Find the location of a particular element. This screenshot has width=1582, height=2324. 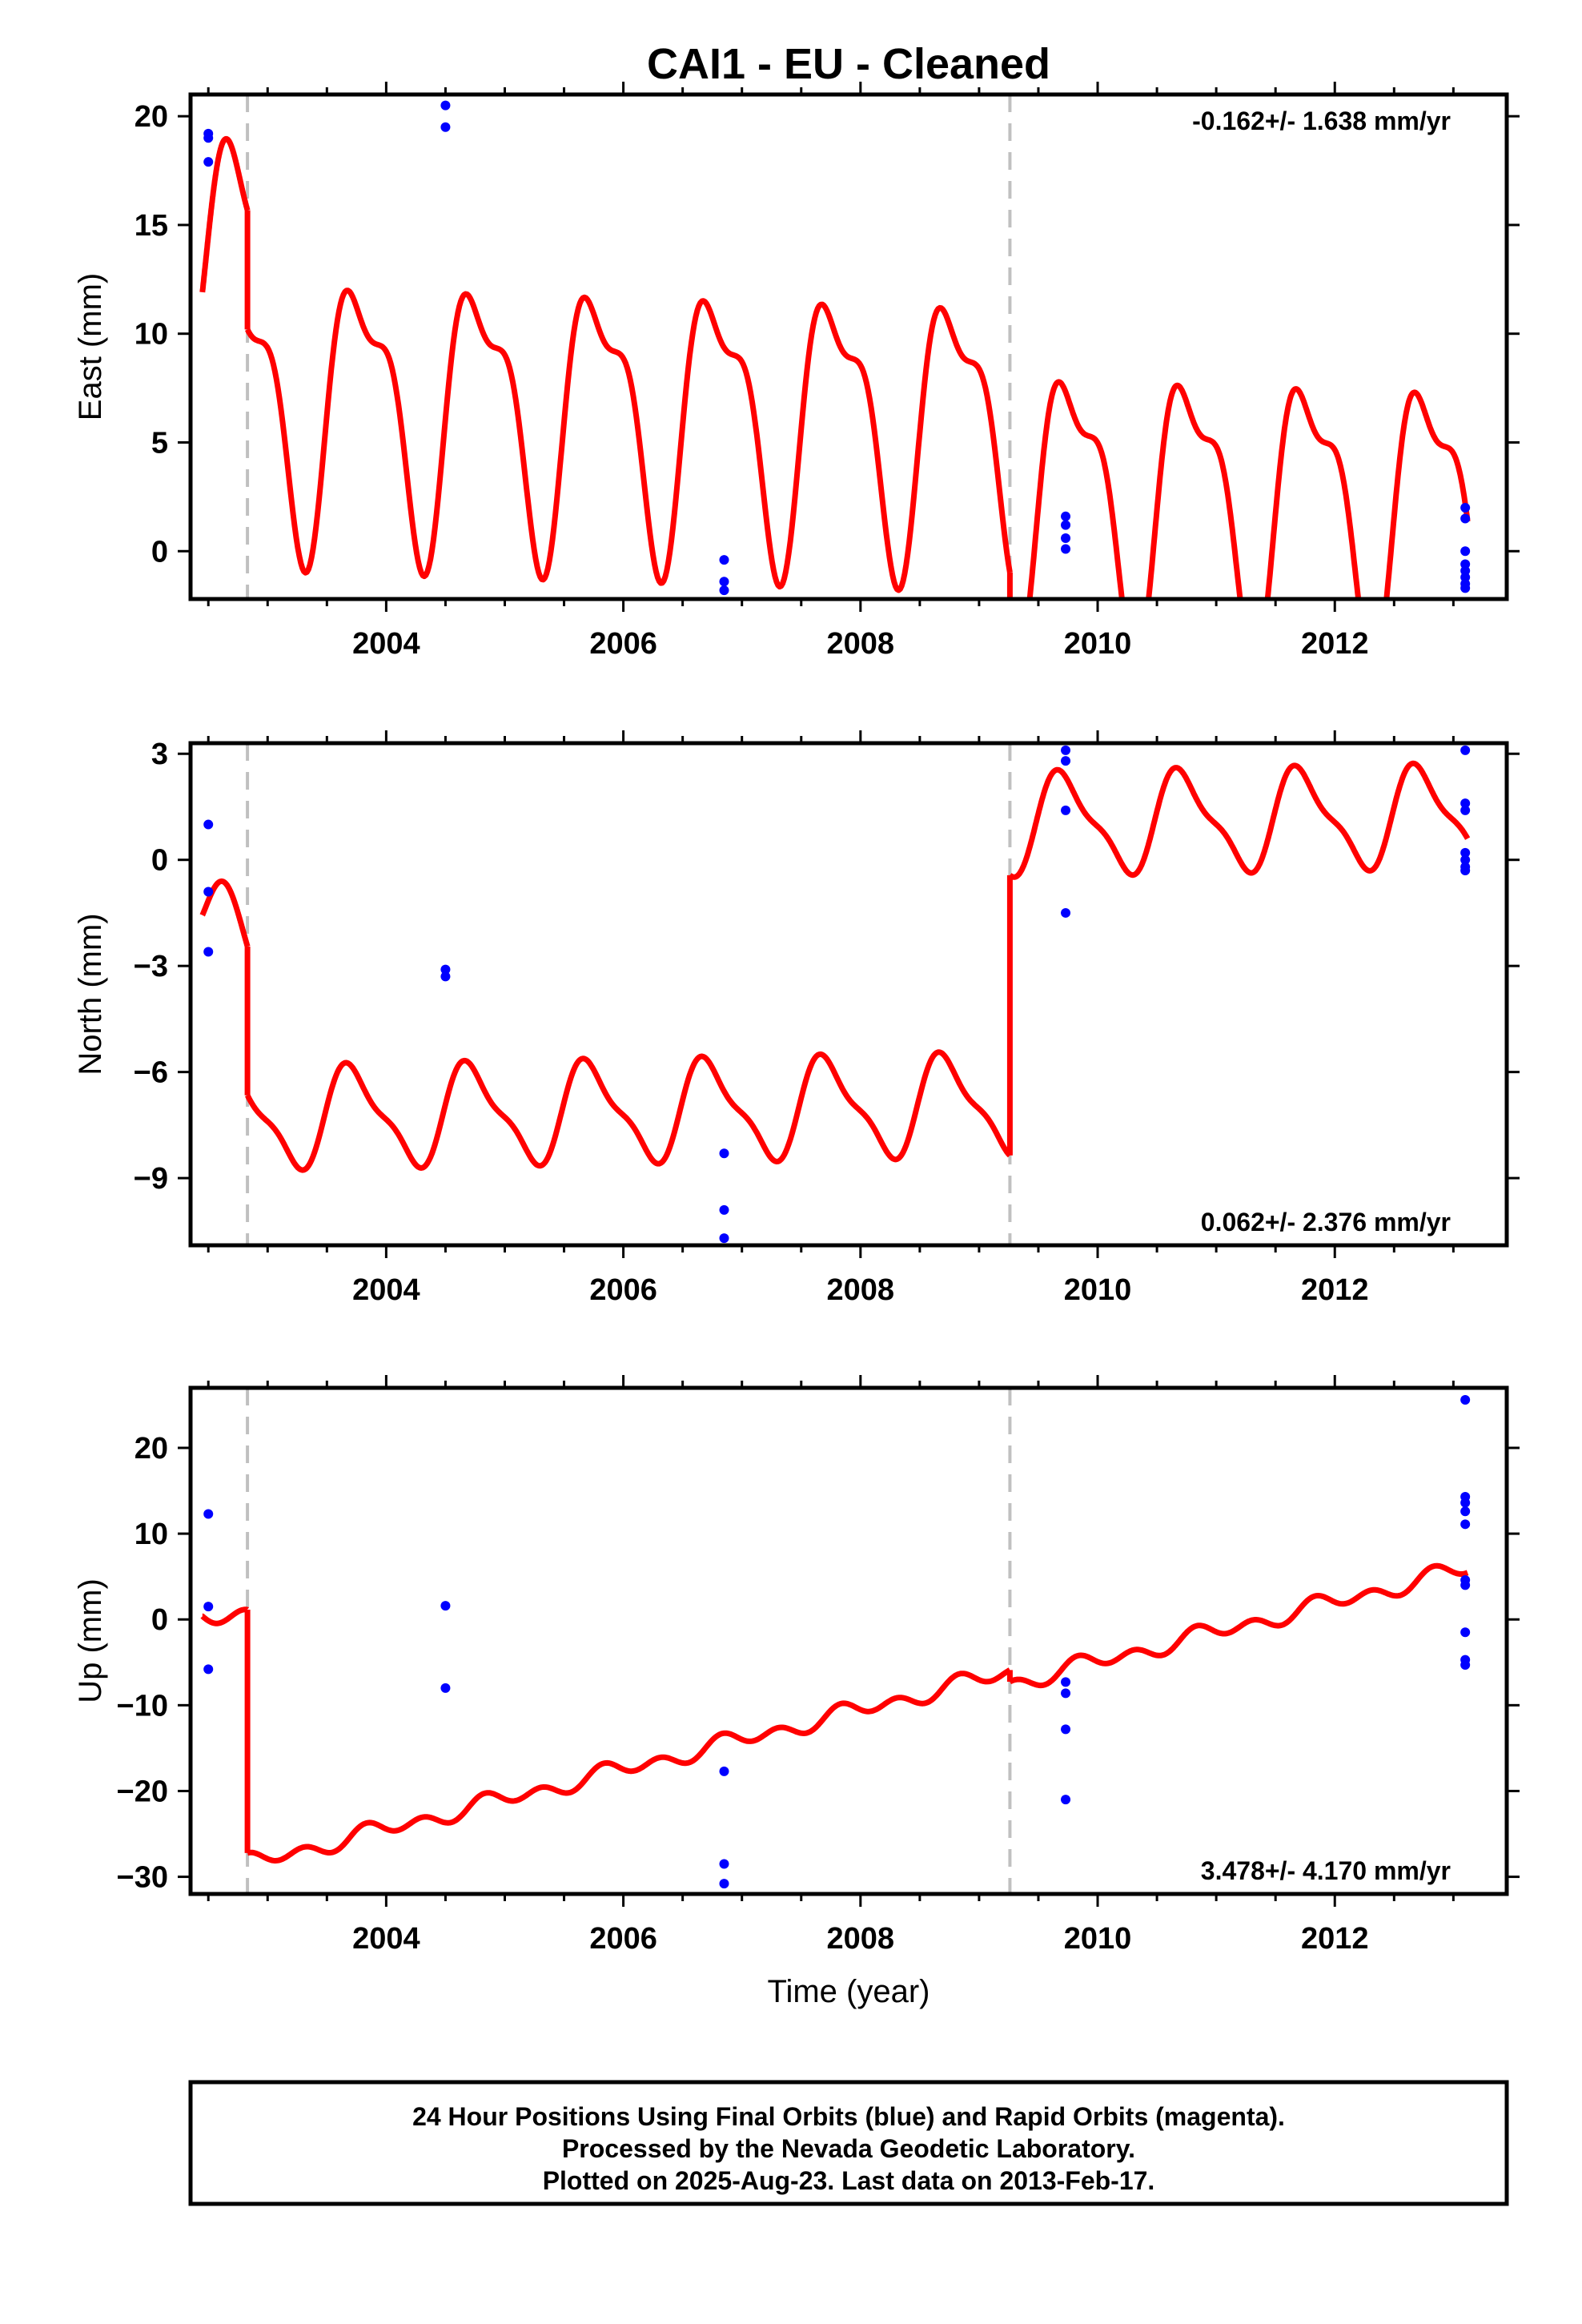

footer-box is located at coordinates (848, 2143).